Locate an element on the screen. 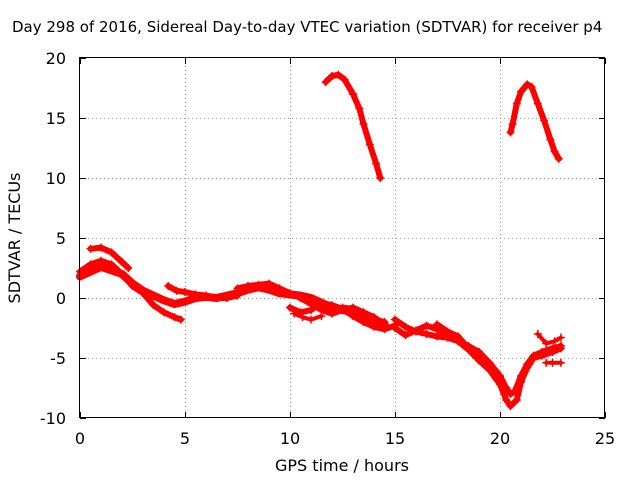  y-tick-label: 20 is located at coordinates (56, 58).